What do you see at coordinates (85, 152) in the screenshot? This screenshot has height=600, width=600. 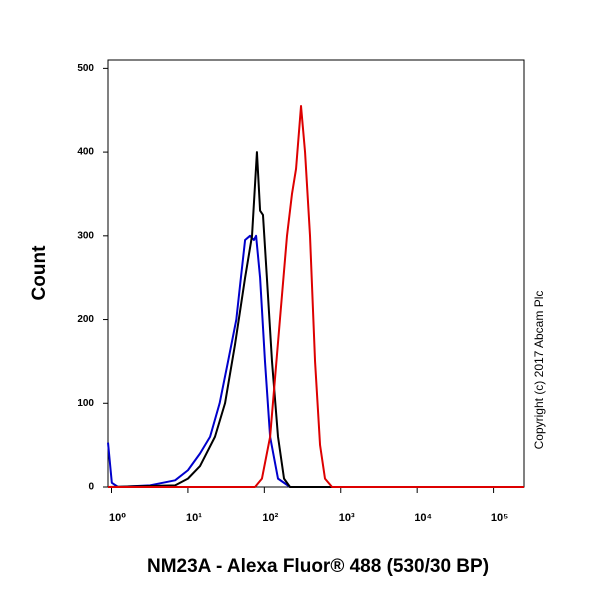 I see `y-tick-label: 400` at bounding box center [85, 152].